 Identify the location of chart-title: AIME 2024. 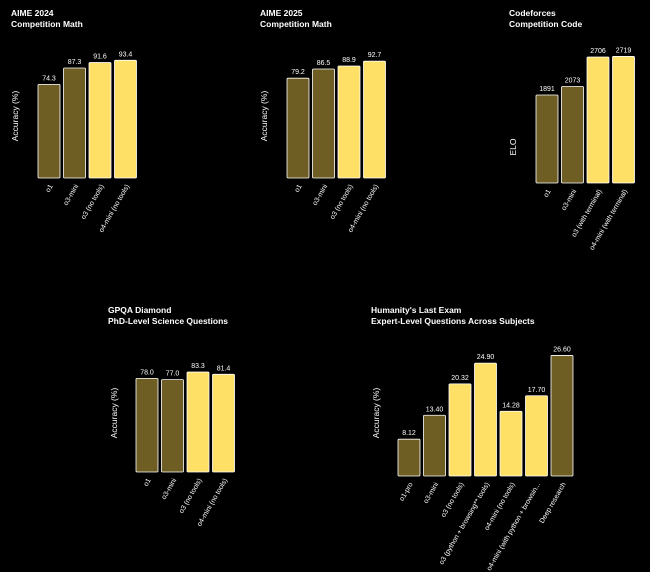
(32, 13).